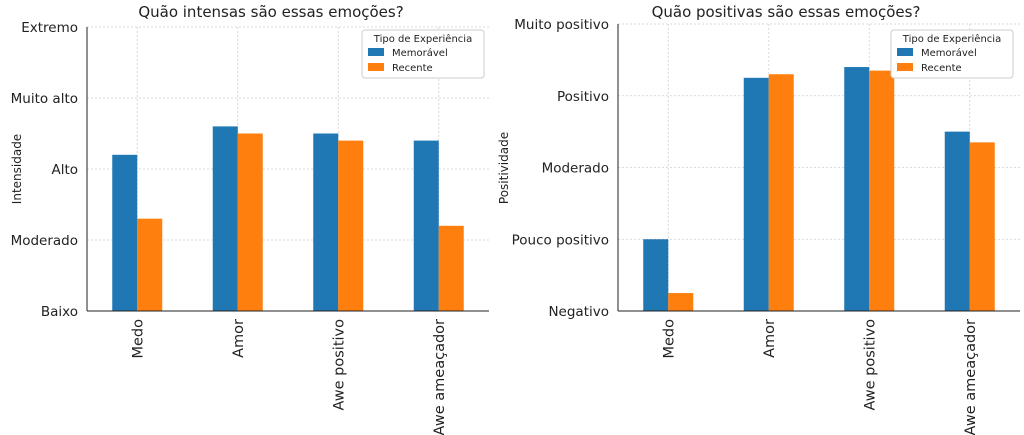  I want to click on y-tick-label: Muito alto, so click(44, 99).